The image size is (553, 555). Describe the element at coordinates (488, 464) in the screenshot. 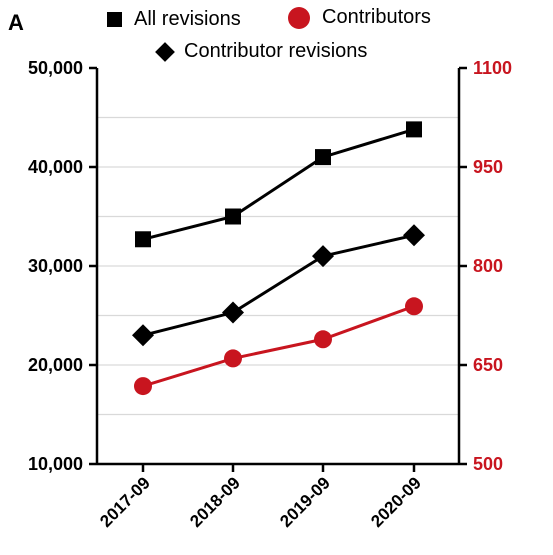

I see `right-tick-label: 500` at that location.